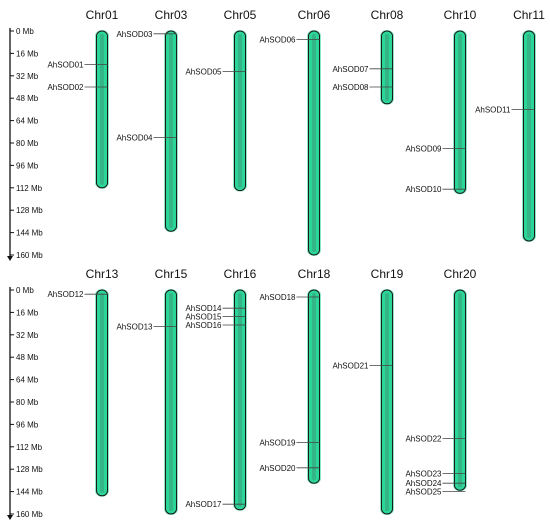 The height and width of the screenshot is (527, 550). I want to click on gene-ahsod16: AhSOD16, so click(215, 325).